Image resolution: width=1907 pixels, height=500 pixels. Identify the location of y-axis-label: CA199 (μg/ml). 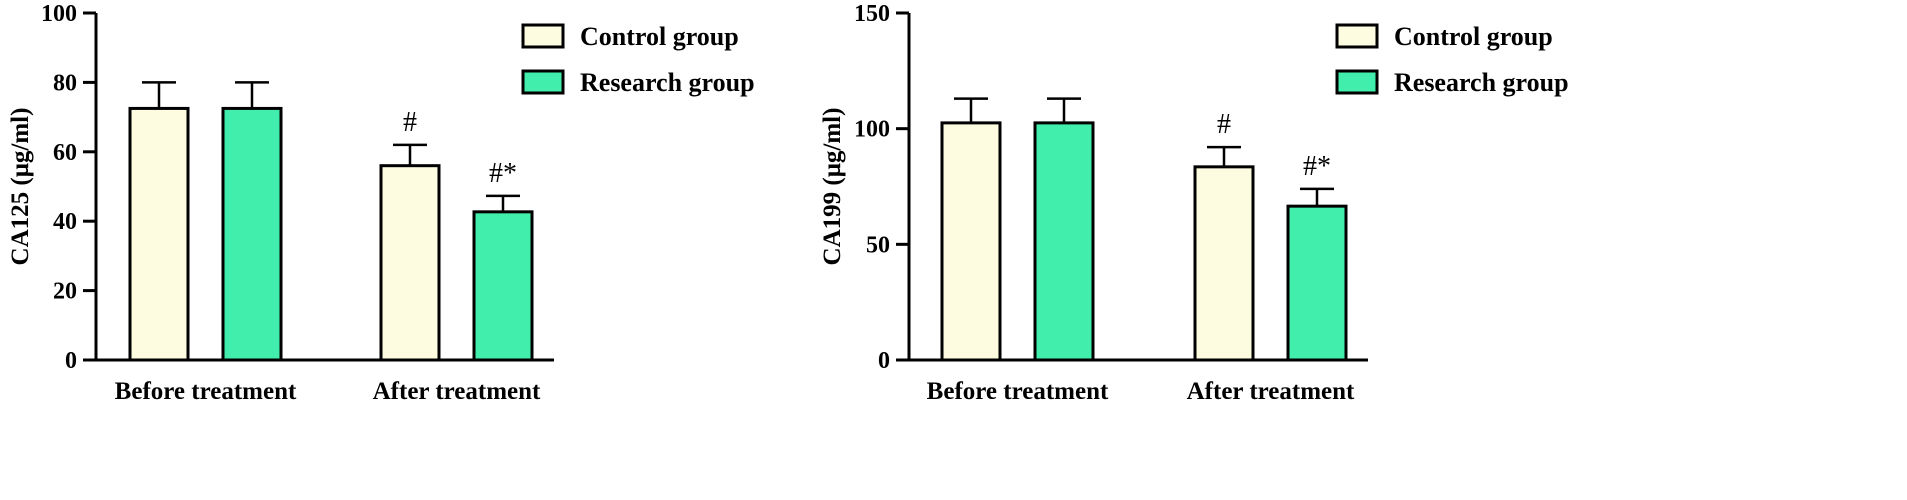
(832, 187).